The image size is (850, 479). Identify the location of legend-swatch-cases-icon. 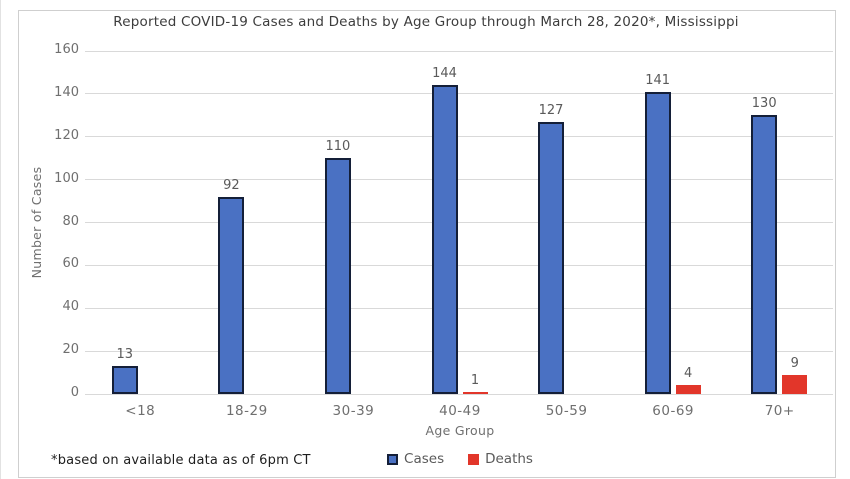
(393, 459).